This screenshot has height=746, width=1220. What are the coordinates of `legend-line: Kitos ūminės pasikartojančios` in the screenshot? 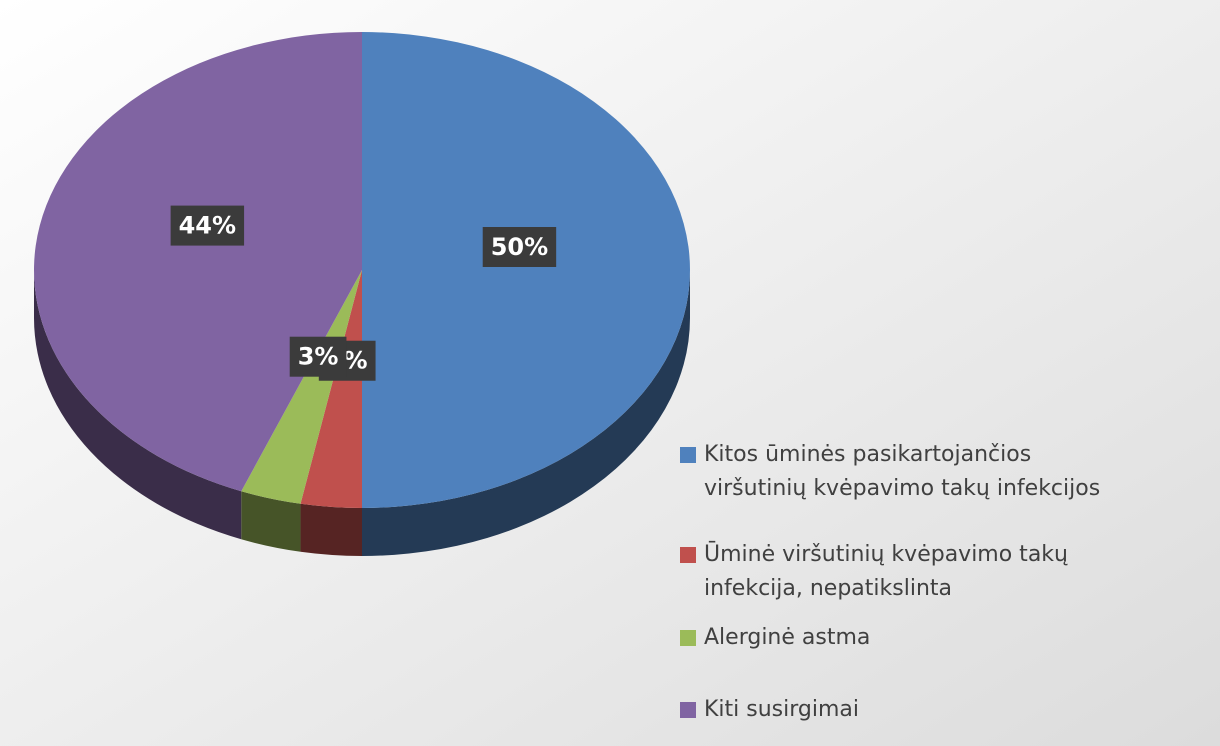 It's located at (867, 454).